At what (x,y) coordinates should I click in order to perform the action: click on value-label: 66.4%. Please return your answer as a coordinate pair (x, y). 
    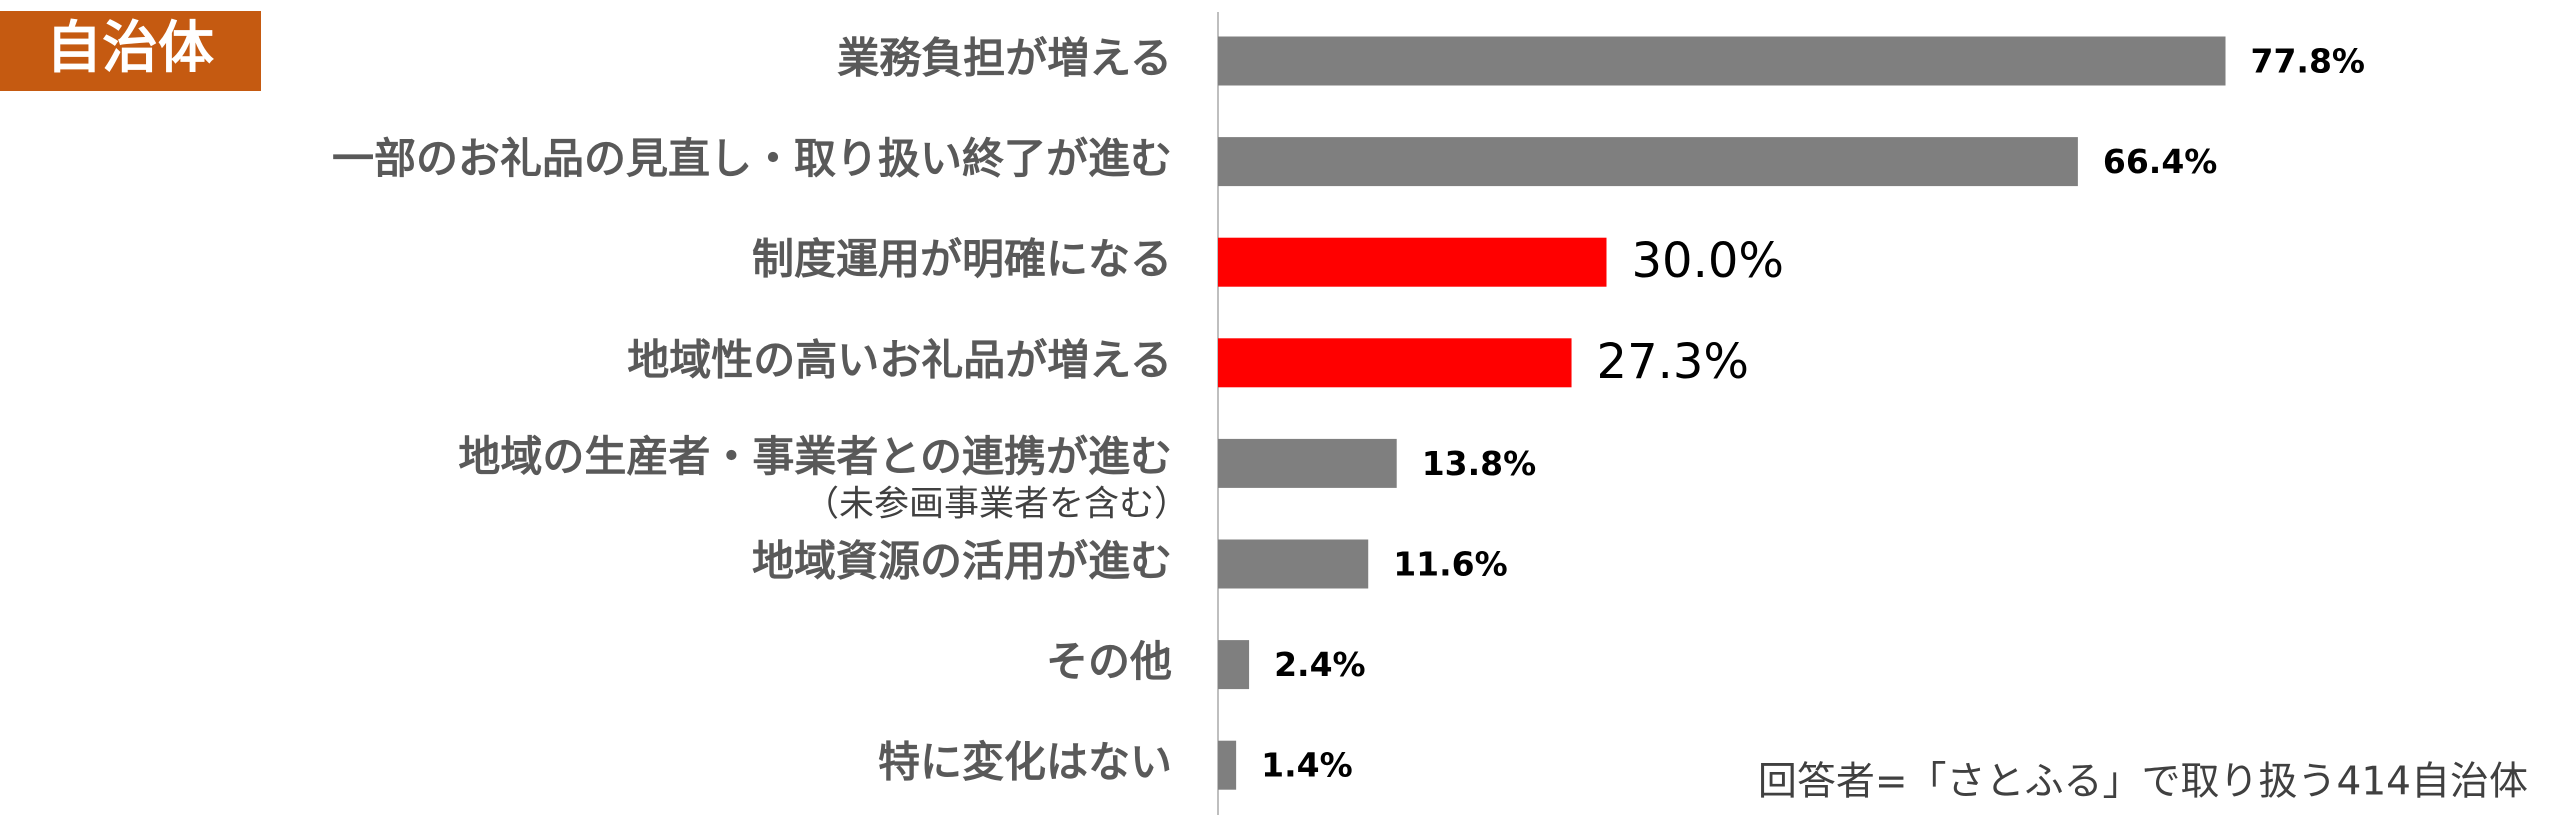
    Looking at the image, I should click on (2160, 161).